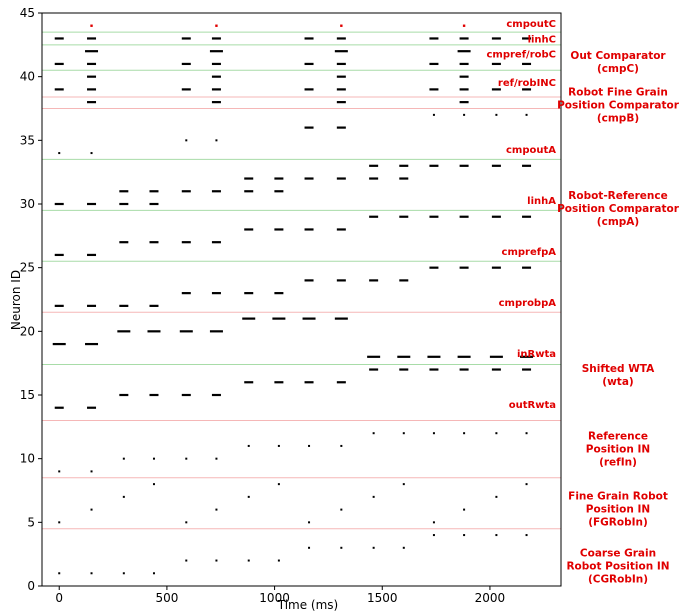  Describe the element at coordinates (618, 119) in the screenshot. I see `group-label-line: (cmpB)` at that location.